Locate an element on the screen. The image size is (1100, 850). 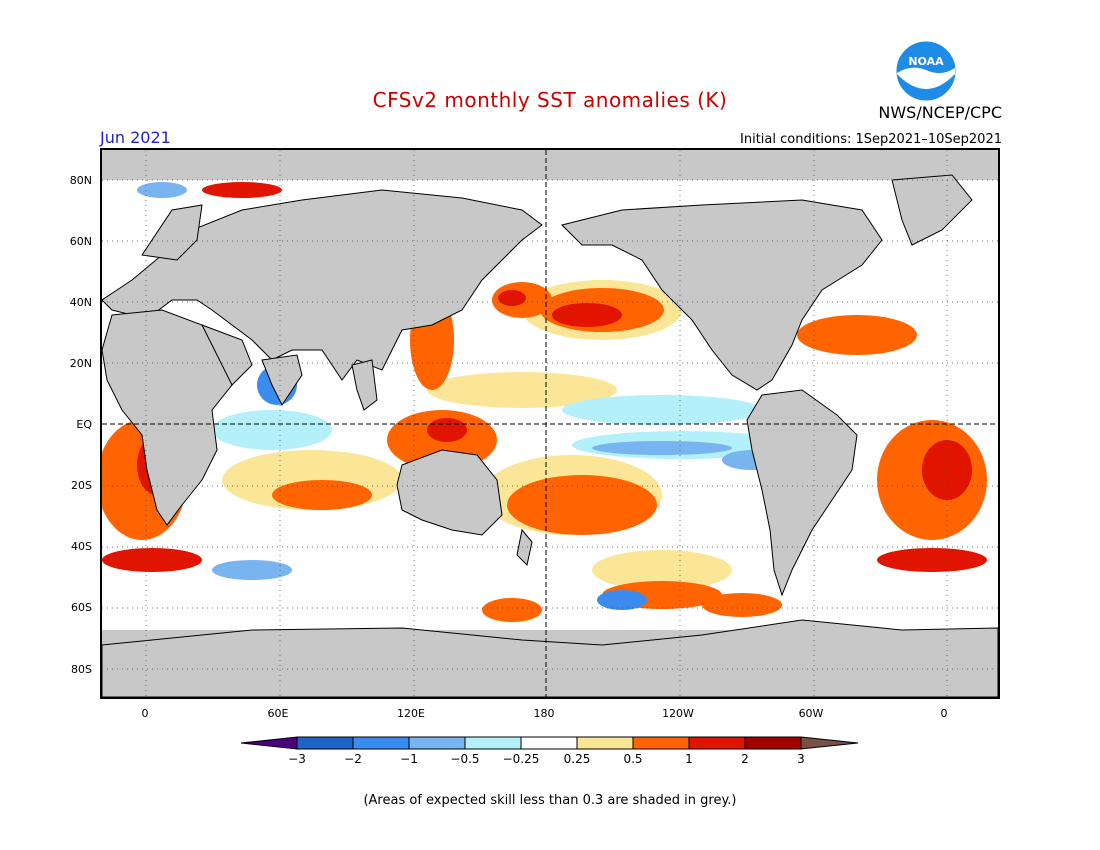
lat-label: EQ is located at coordinates (84, 424).